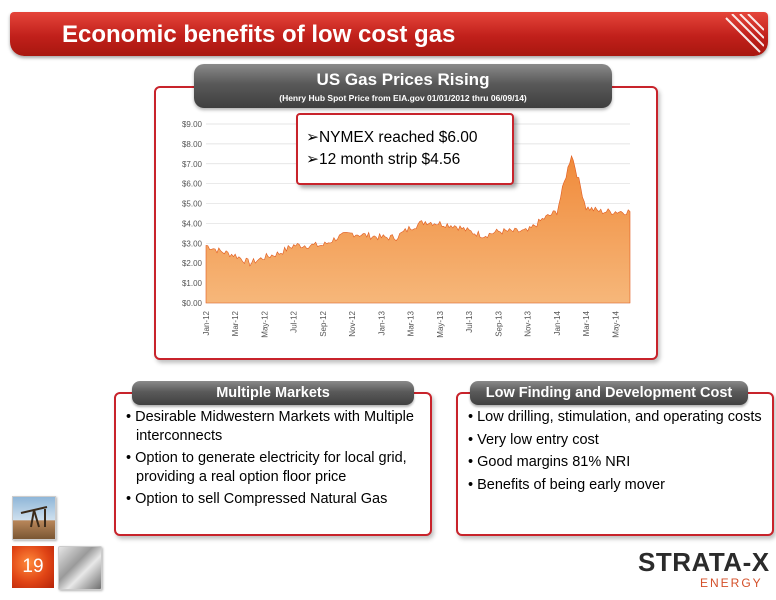 The height and width of the screenshot is (600, 776). What do you see at coordinates (440, 323) in the screenshot?
I see `x-tick-label: May-13` at bounding box center [440, 323].